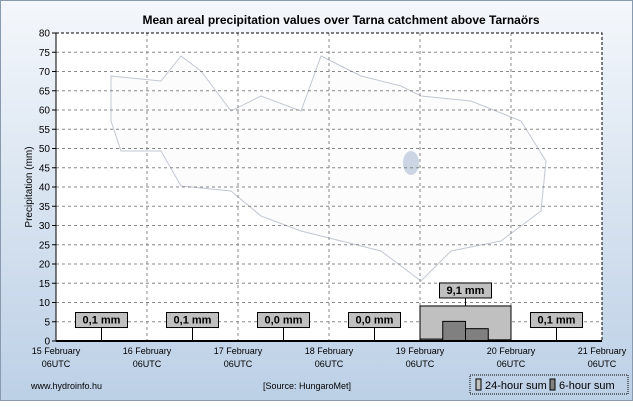  Describe the element at coordinates (45, 34) in the screenshot. I see `y-tick-label: 80` at that location.